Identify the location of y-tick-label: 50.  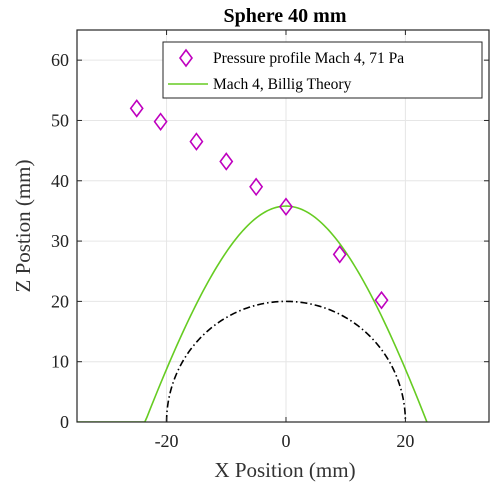
(60, 120).